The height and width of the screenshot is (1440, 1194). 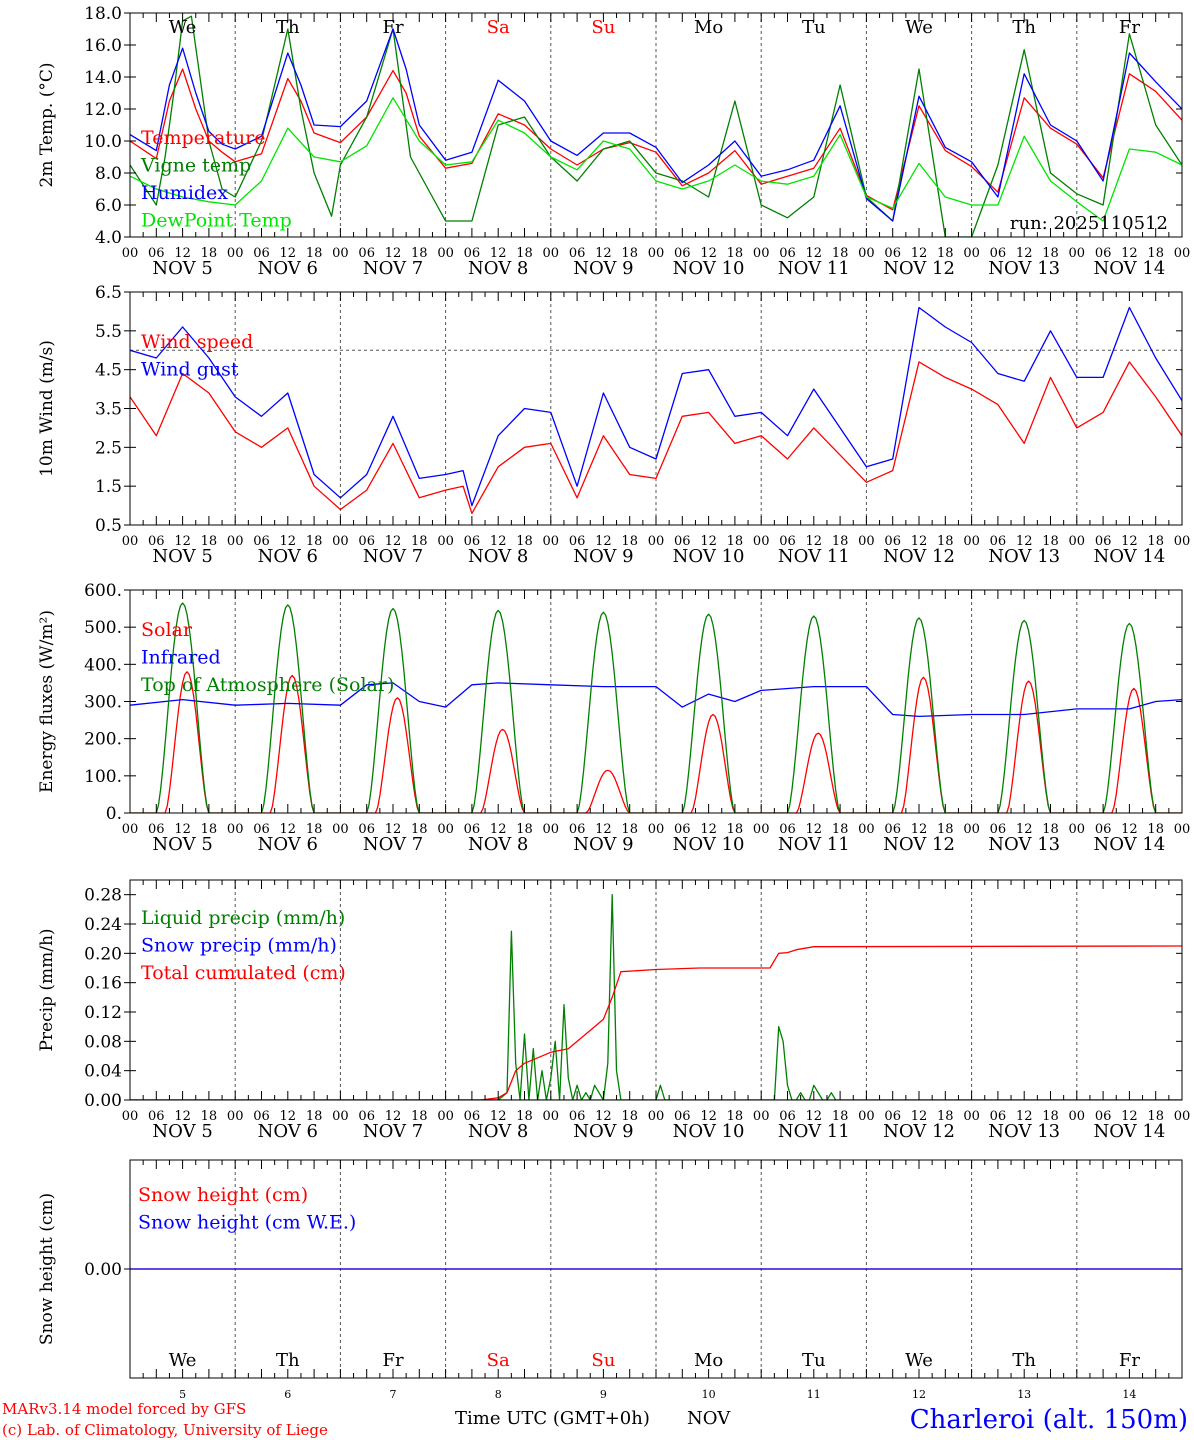 What do you see at coordinates (103, 1270) in the screenshot?
I see `y-tick-label: 0.00` at bounding box center [103, 1270].